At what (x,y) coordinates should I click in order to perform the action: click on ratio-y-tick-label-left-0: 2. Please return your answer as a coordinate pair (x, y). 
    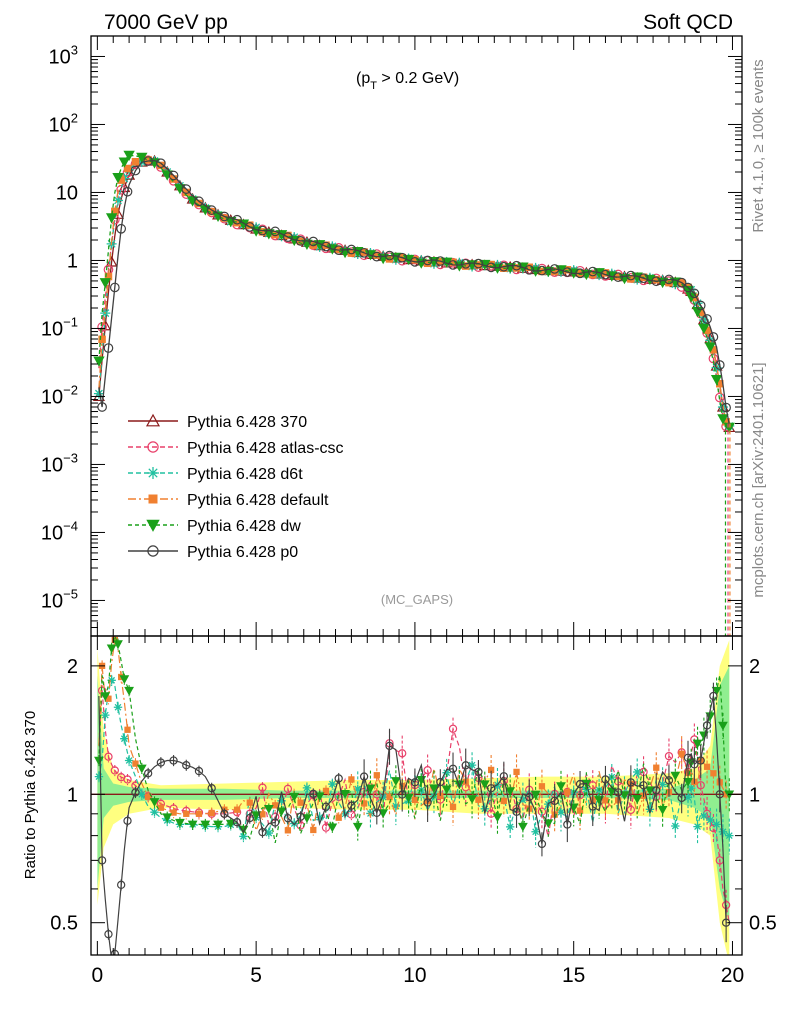
    Looking at the image, I should click on (72, 667).